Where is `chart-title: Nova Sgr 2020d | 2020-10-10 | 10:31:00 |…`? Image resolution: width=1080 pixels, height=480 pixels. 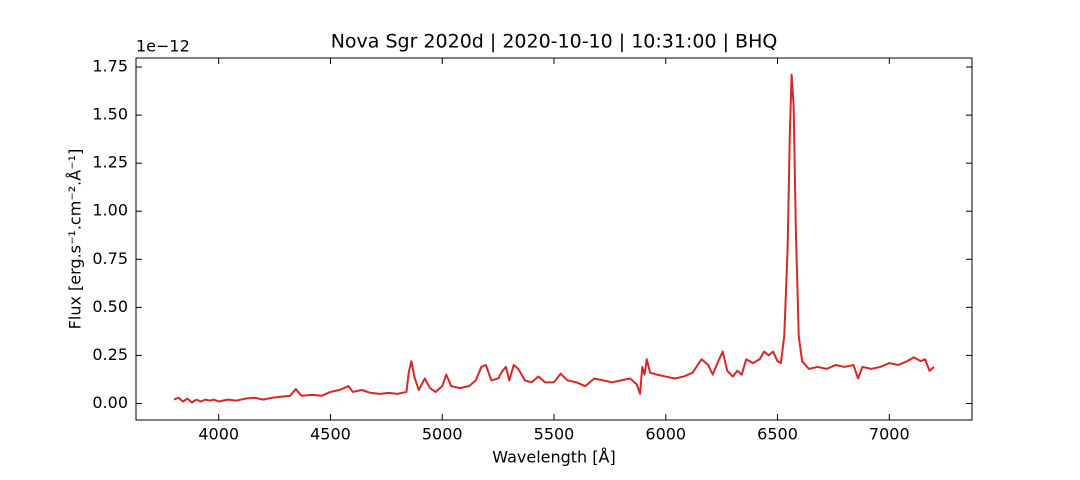
chart-title: Nova Sgr 2020d | 2020-10-10 | 10:31:00 |… is located at coordinates (554, 42).